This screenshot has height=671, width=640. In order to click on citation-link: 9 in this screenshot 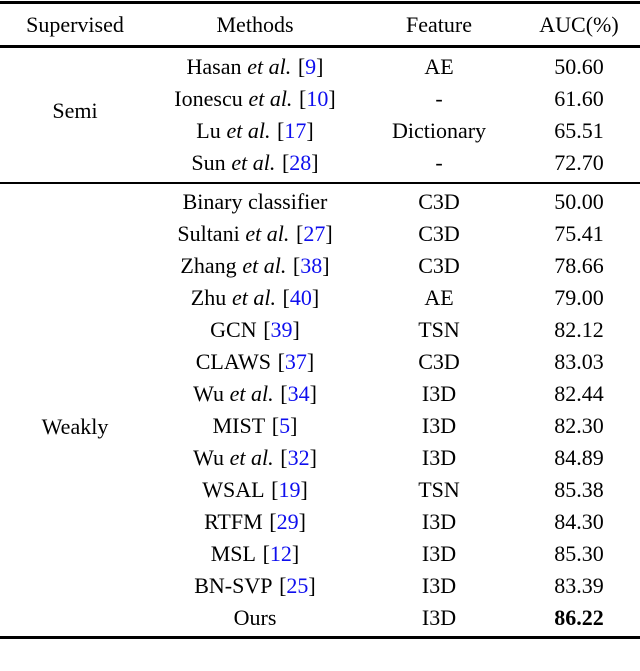, I will do `click(311, 66)`.